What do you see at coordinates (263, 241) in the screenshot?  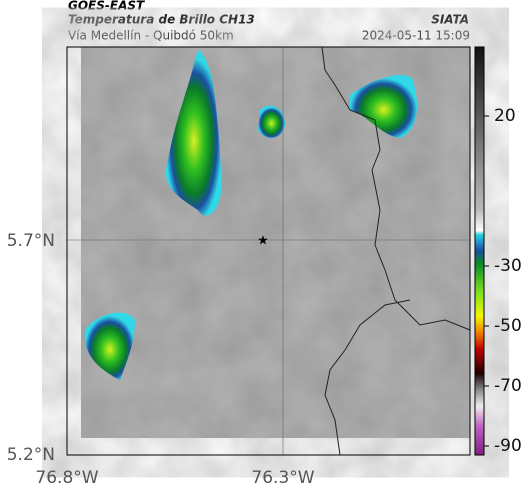 I see `location-marker: ★` at bounding box center [263, 241].